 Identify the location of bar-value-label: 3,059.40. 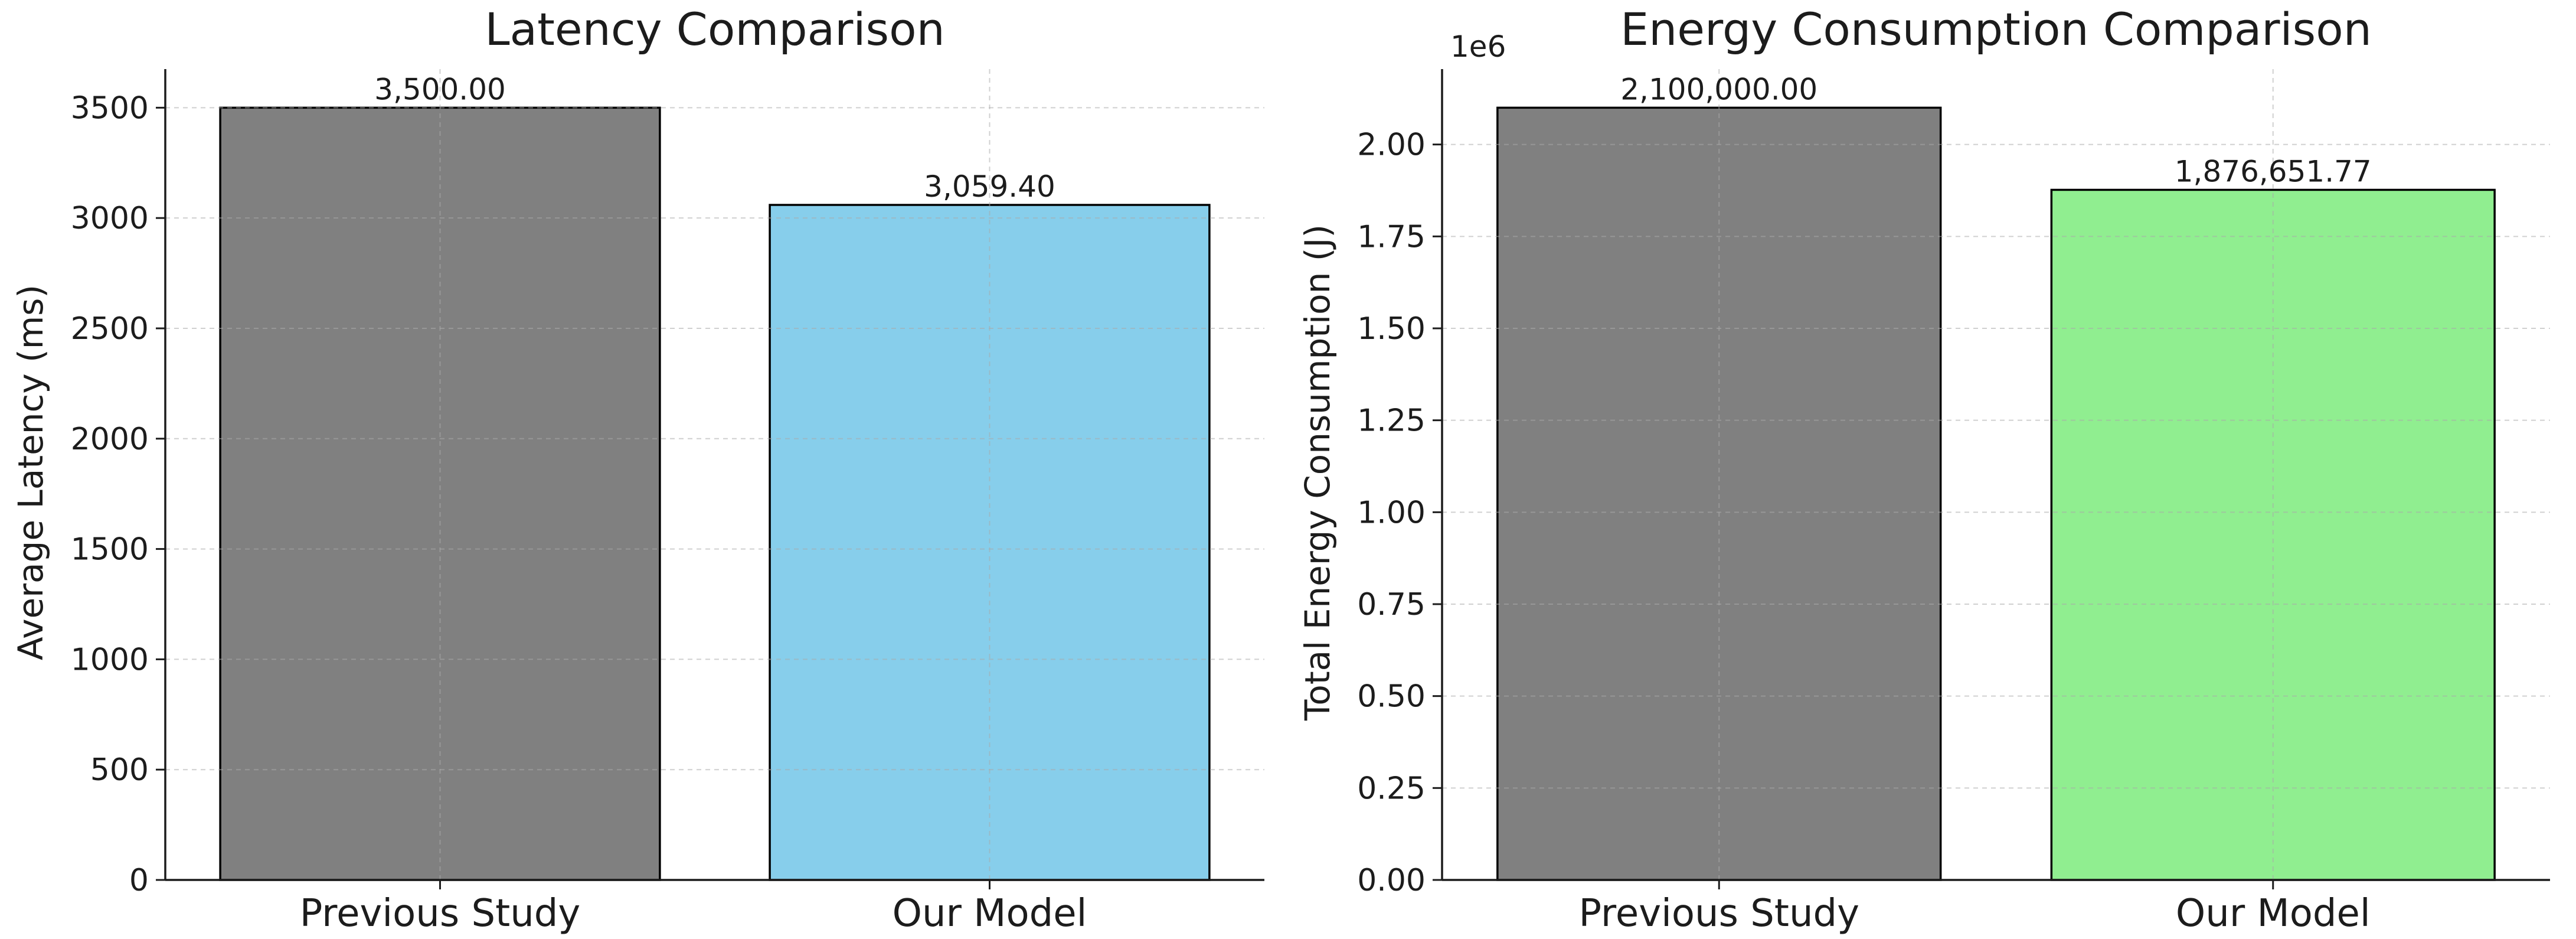
(989, 186).